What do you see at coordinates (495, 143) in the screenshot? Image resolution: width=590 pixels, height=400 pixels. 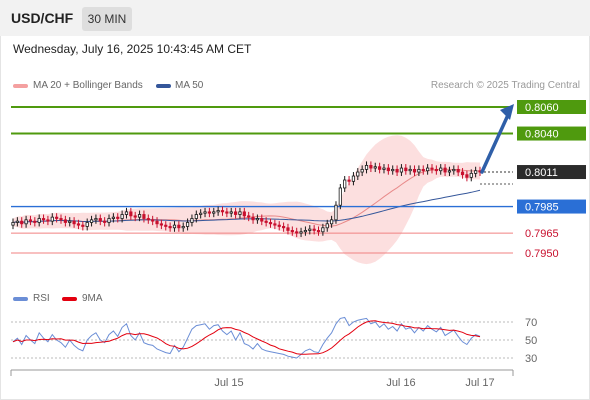 I see `forecast-arrow-shaft` at bounding box center [495, 143].